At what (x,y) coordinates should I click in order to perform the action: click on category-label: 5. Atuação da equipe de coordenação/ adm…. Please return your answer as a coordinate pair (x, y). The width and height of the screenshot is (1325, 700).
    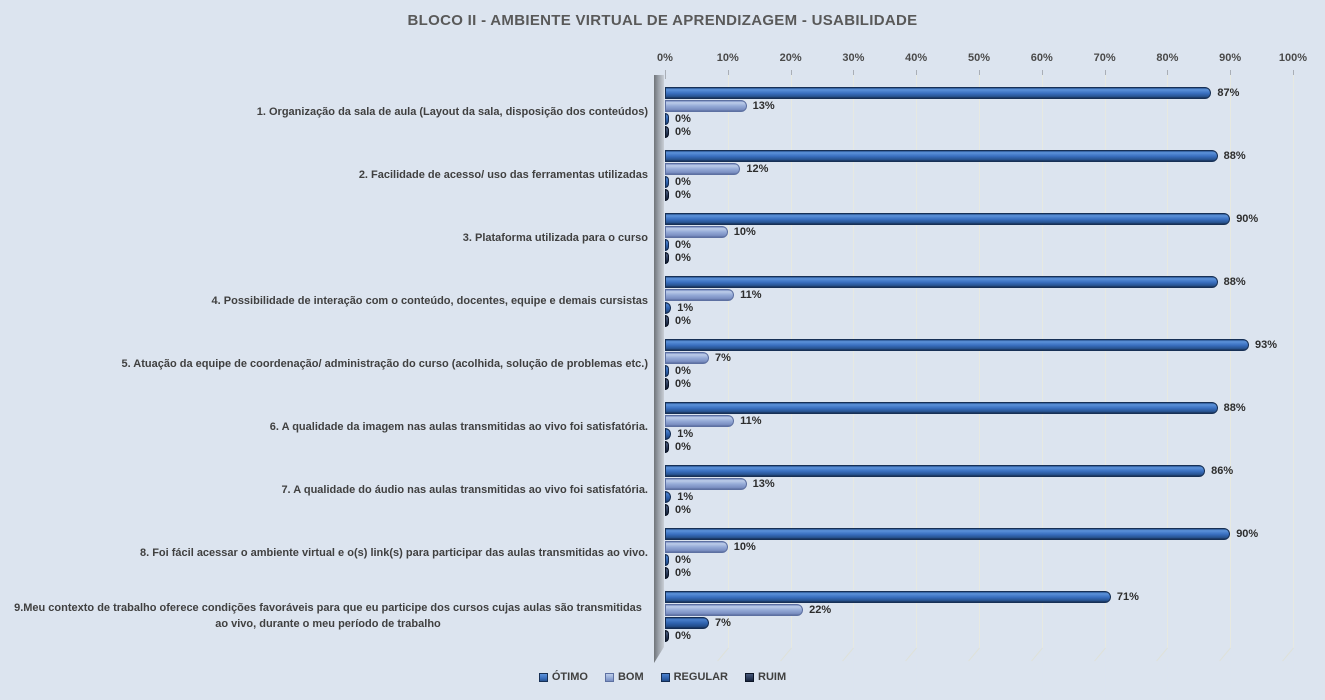
    Looking at the image, I should click on (384, 364).